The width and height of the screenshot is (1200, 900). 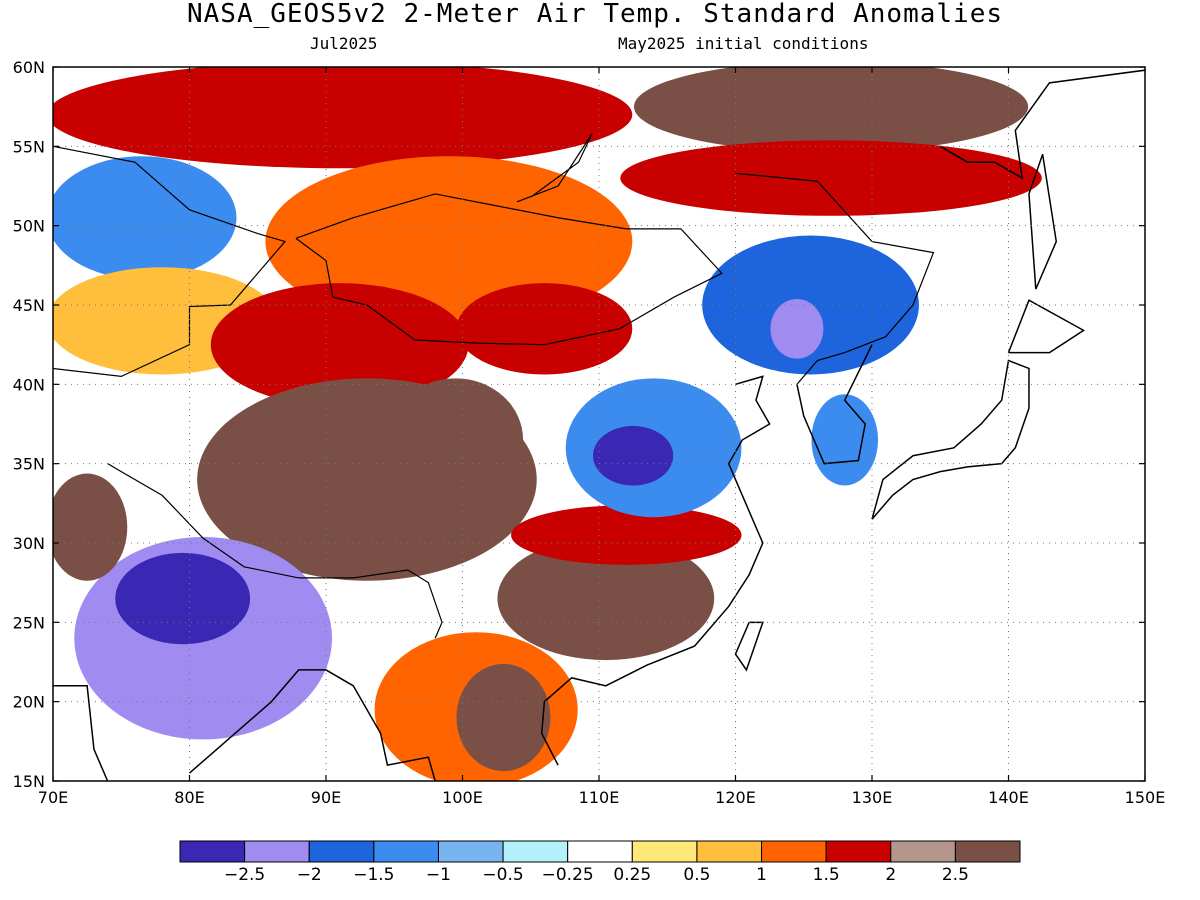 What do you see at coordinates (29, 702) in the screenshot?
I see `lat-tick-label: 20N` at bounding box center [29, 702].